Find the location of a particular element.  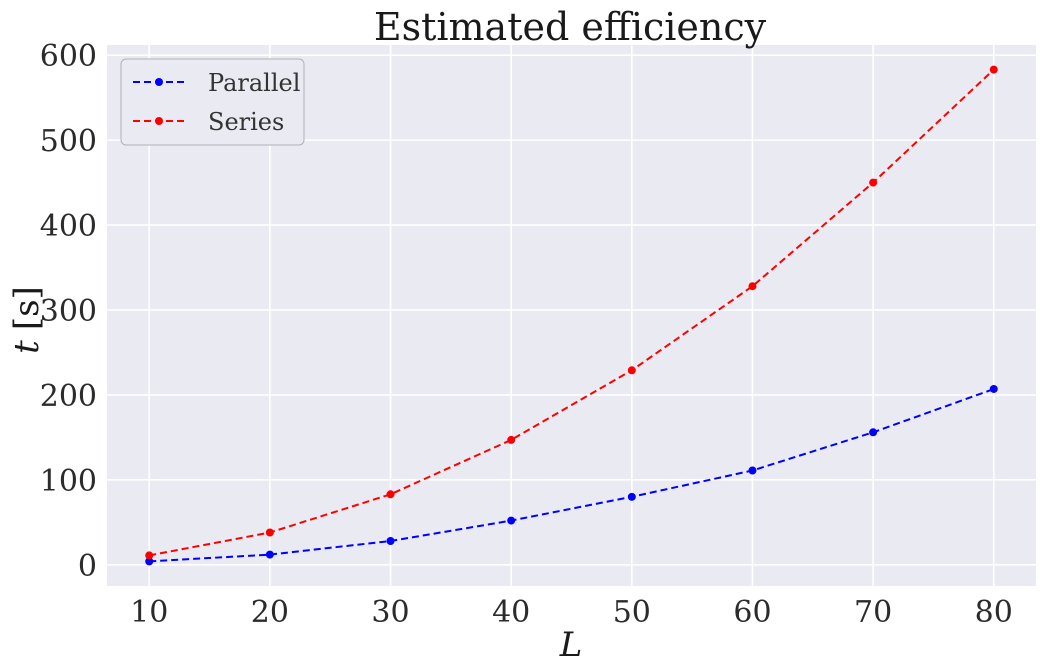

y-tick-label: 500 is located at coordinates (68, 141).